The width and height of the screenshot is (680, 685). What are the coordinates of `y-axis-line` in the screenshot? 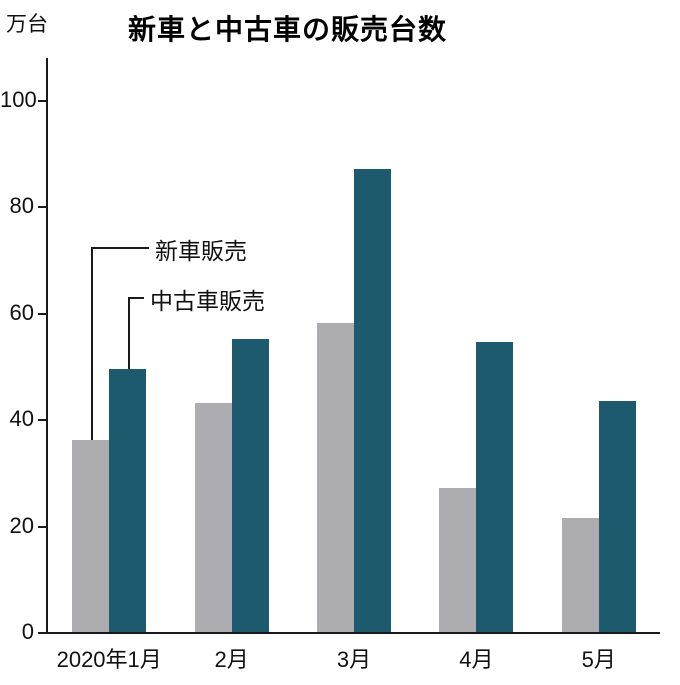 It's located at (47, 346).